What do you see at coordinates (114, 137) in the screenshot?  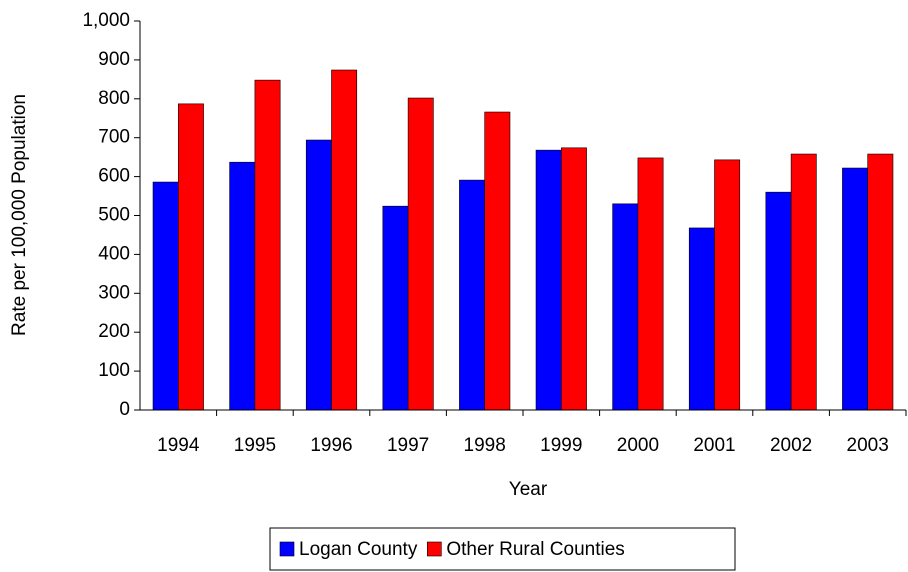 I see `y-tick-label: 700` at bounding box center [114, 137].